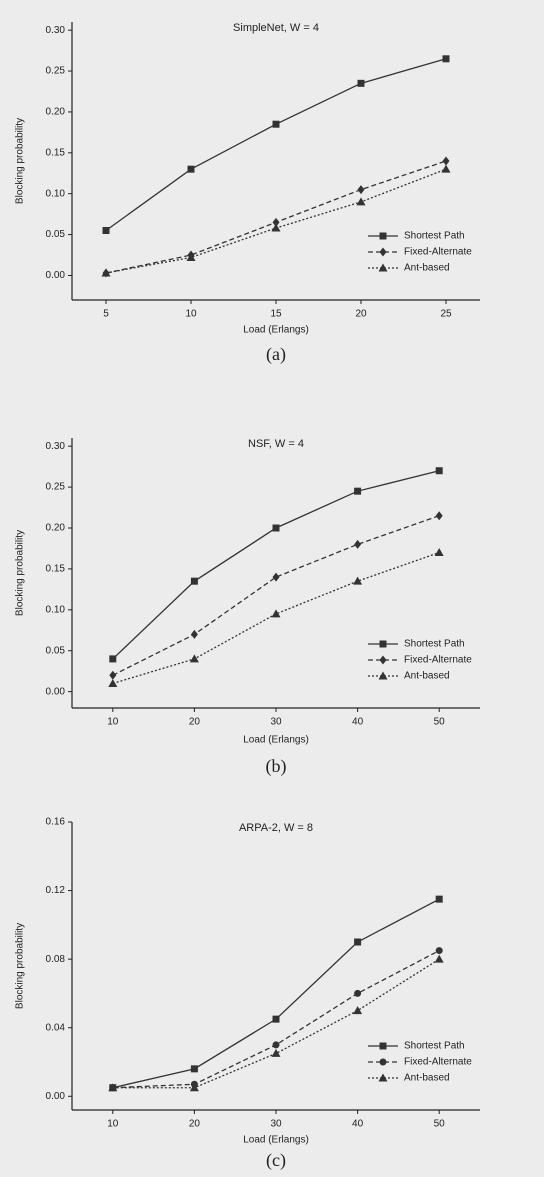 Image resolution: width=544 pixels, height=1177 pixels. What do you see at coordinates (276, 1160) in the screenshot?
I see `caption: (c)` at bounding box center [276, 1160].